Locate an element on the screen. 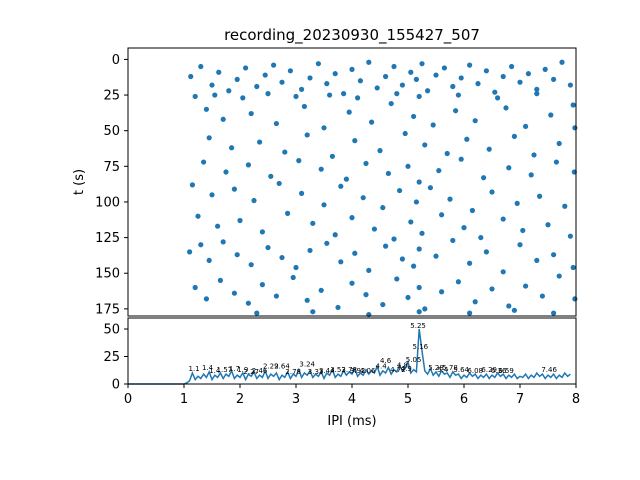  peak-label: 6.59 is located at coordinates (506, 371).